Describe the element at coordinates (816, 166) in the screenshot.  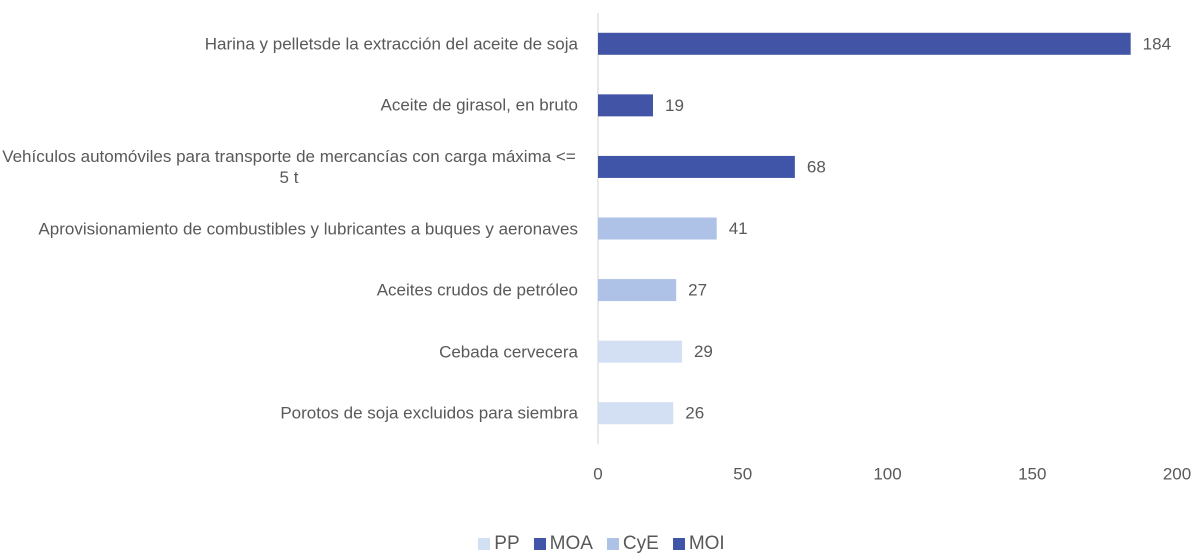
I see `data-label: 68` at that location.